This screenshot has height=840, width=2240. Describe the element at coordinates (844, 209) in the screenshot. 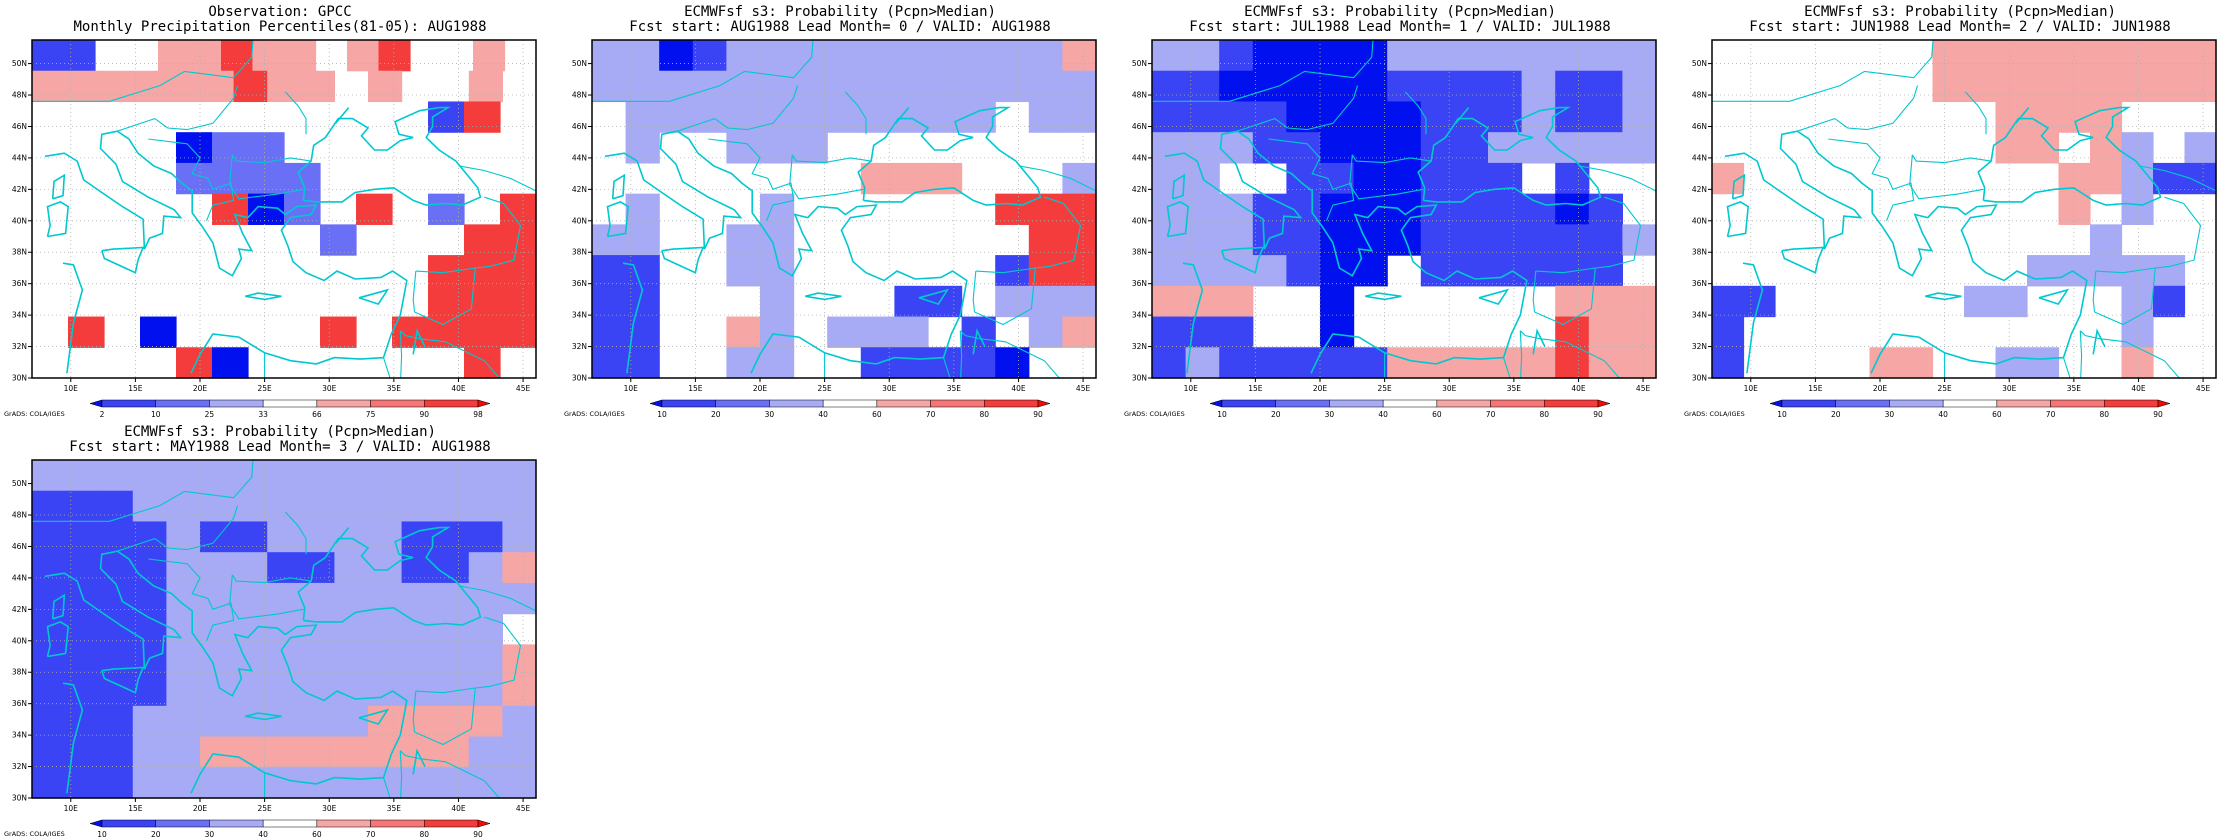

I see `map-frame` at that location.